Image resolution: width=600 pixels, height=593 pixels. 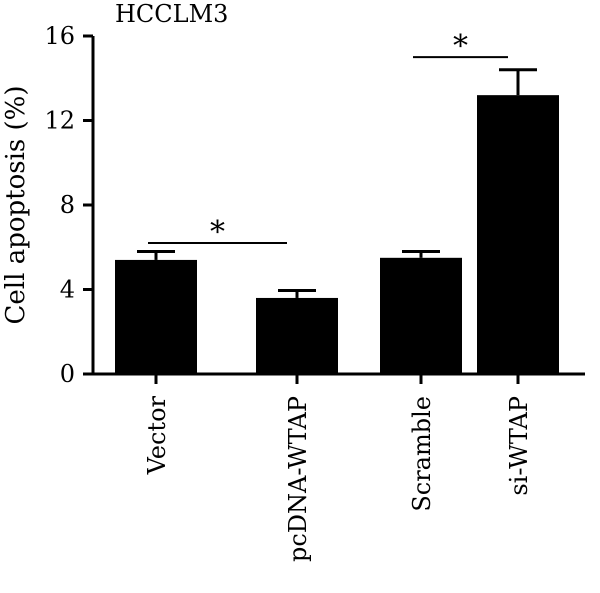 What do you see at coordinates (59, 121) in the screenshot?
I see `y-tick-label: 12` at bounding box center [59, 121].